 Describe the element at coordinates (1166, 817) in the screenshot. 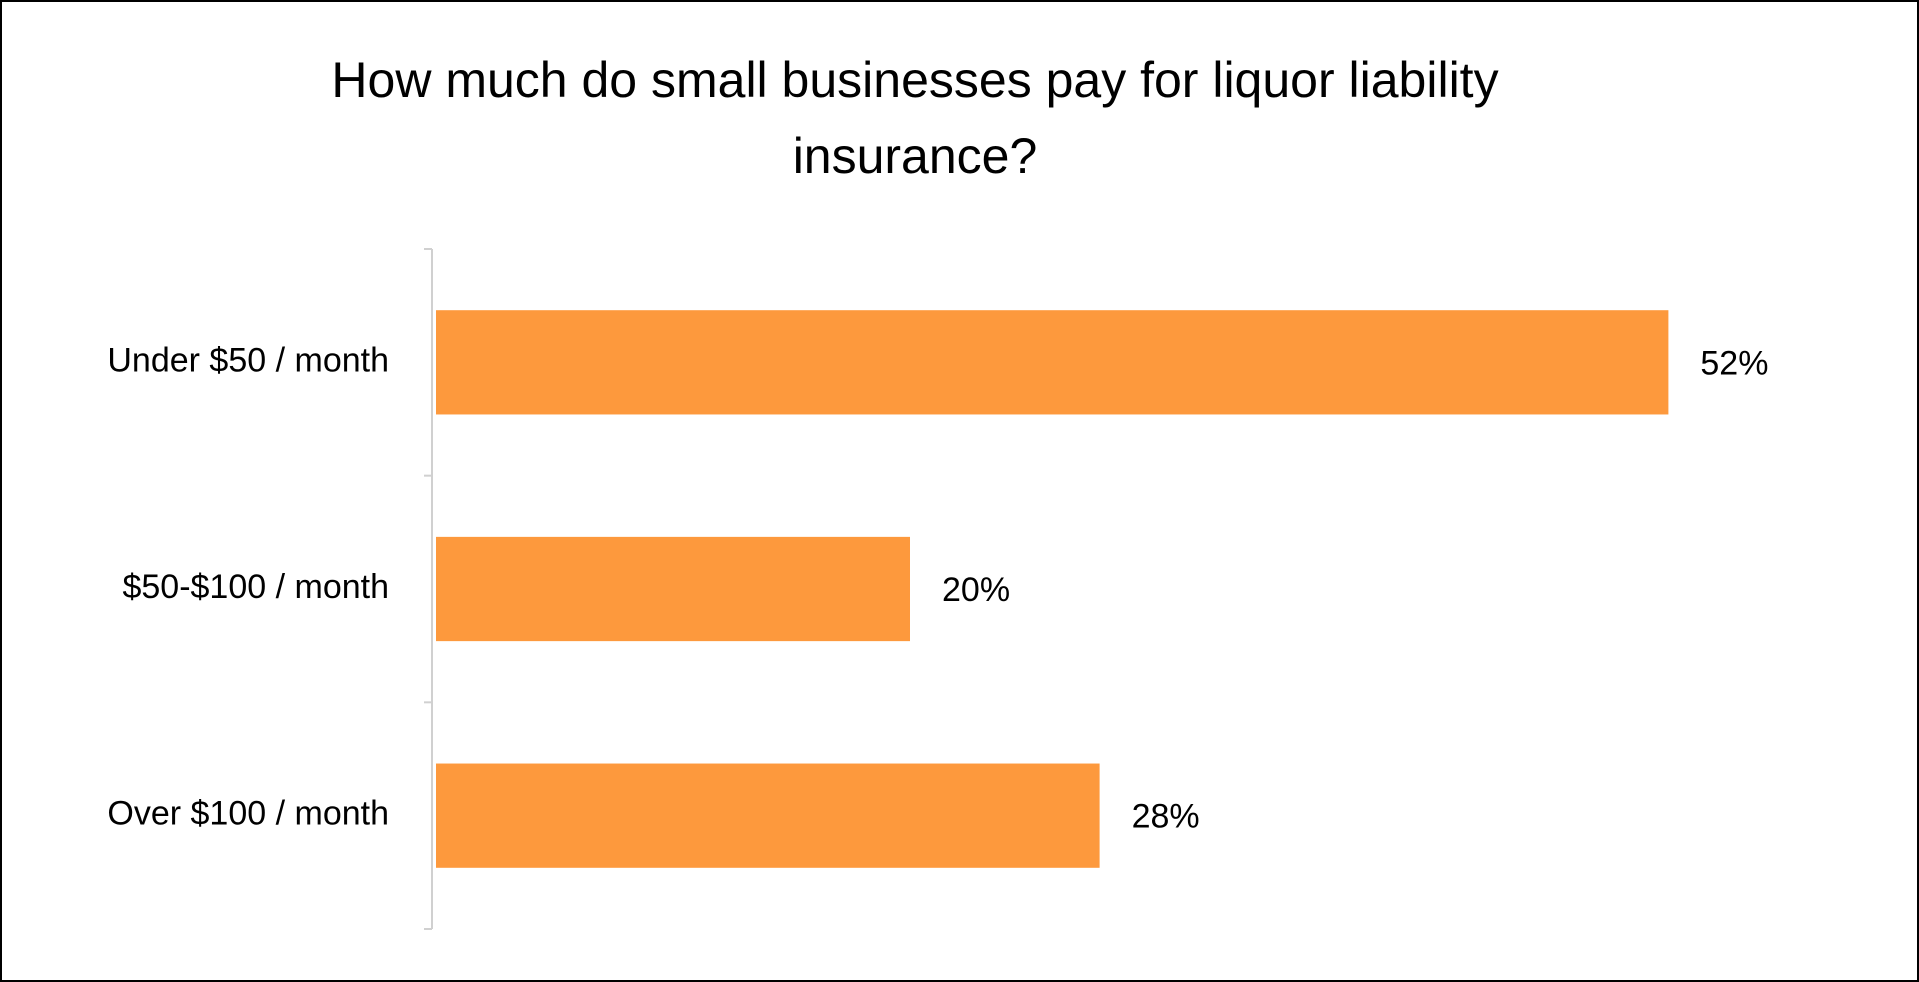

I see `value-label: 28%` at that location.